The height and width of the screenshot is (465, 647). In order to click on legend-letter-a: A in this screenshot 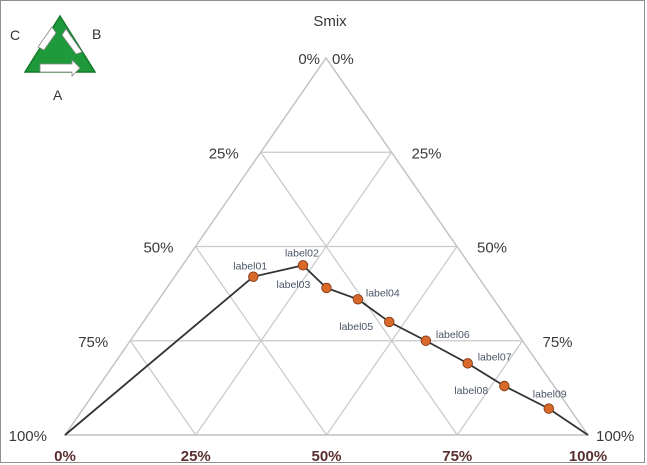, I will do `click(58, 95)`.